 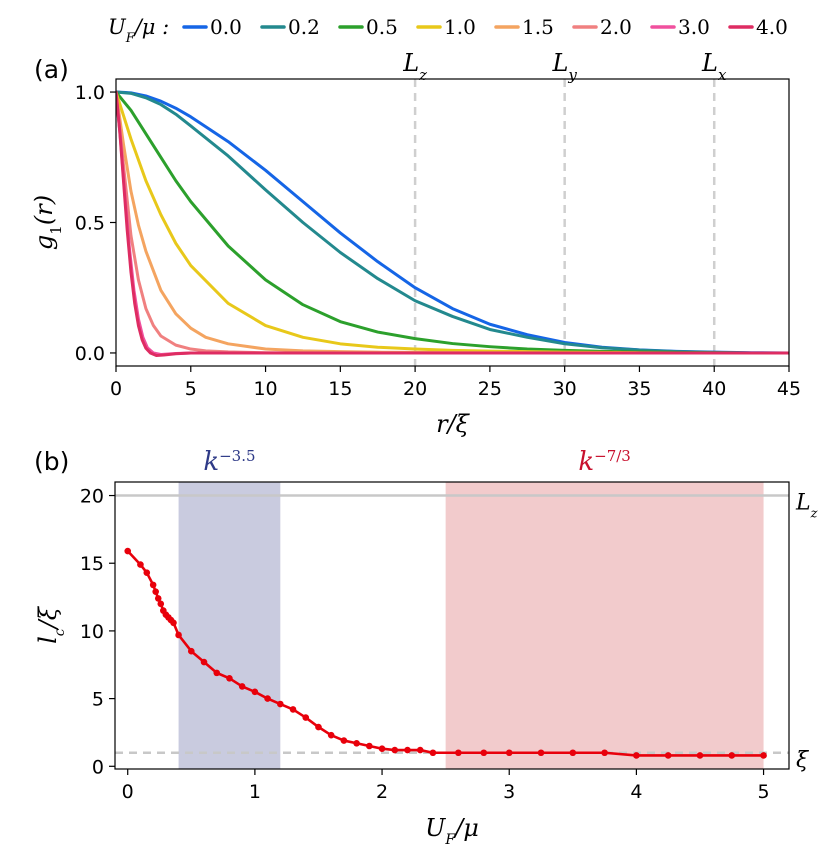 What do you see at coordinates (98, 700) in the screenshot?
I see `b-ytick-label: 5` at bounding box center [98, 700].